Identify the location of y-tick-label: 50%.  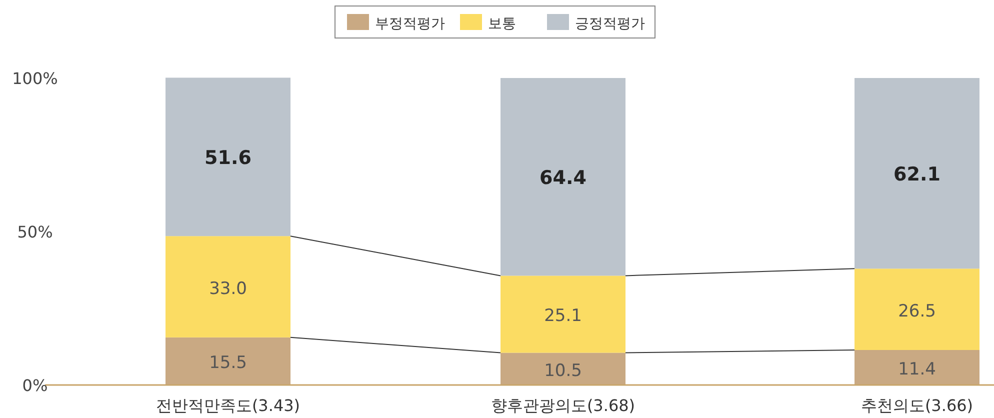
(35, 232).